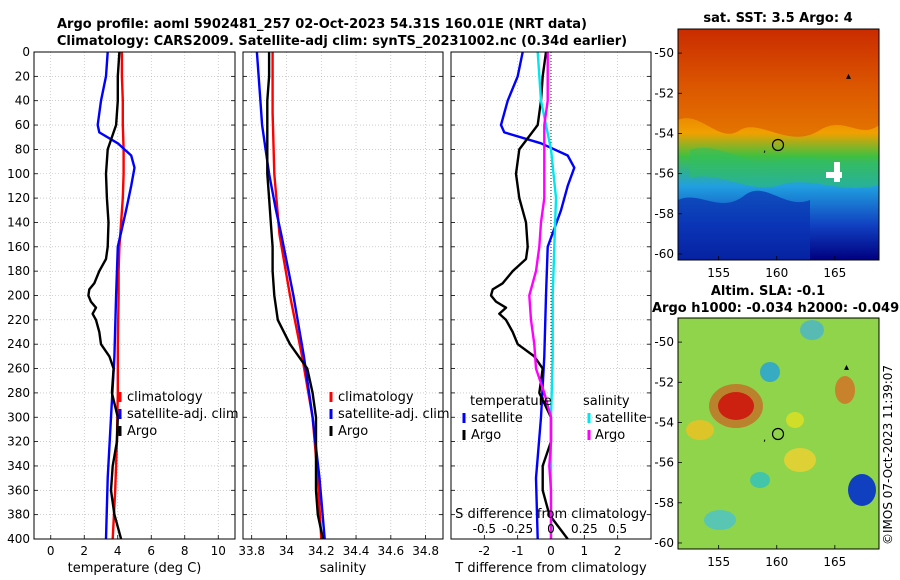  Describe the element at coordinates (425, 551) in the screenshot. I see `x-tick-label: 34.8` at that location.